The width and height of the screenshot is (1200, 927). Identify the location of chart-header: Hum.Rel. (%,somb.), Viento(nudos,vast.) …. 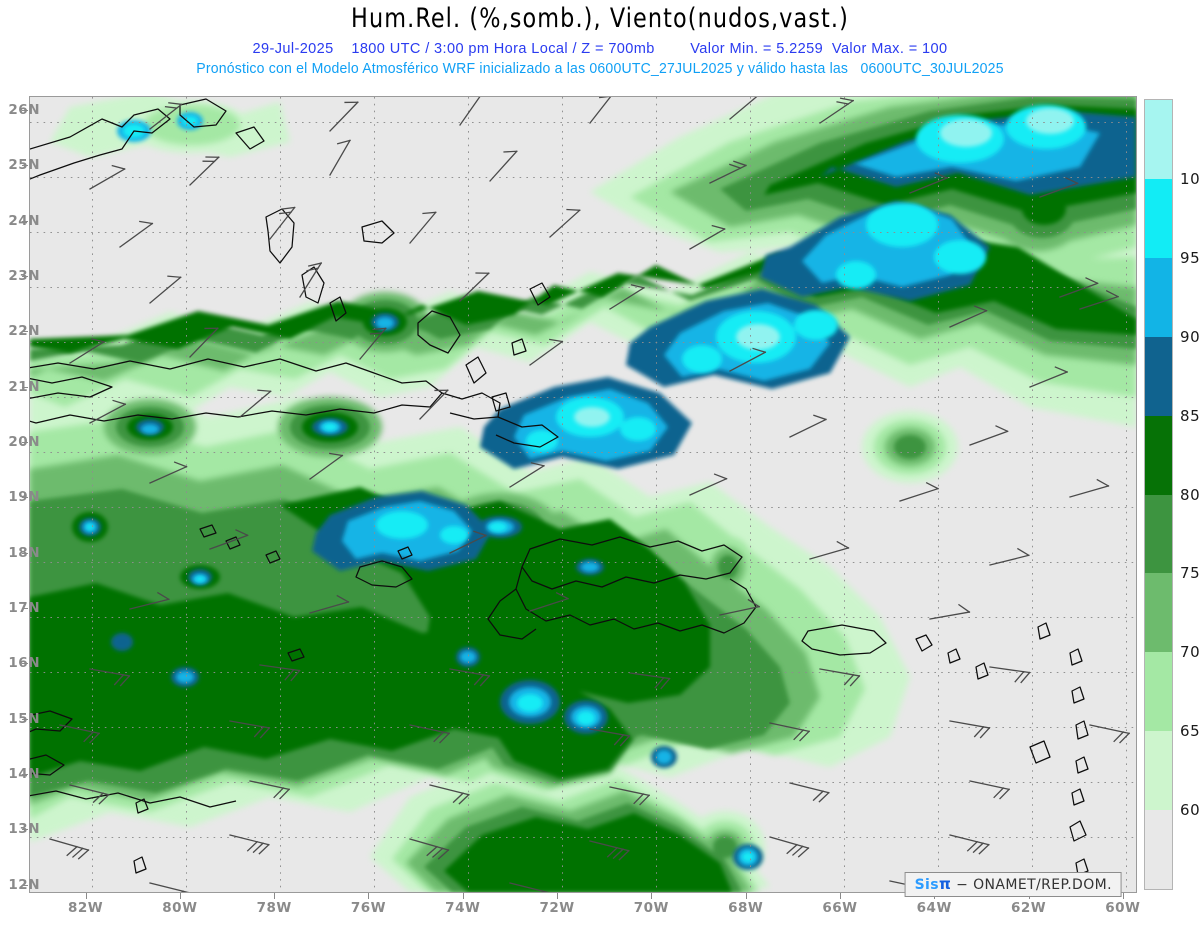
(600, 39).